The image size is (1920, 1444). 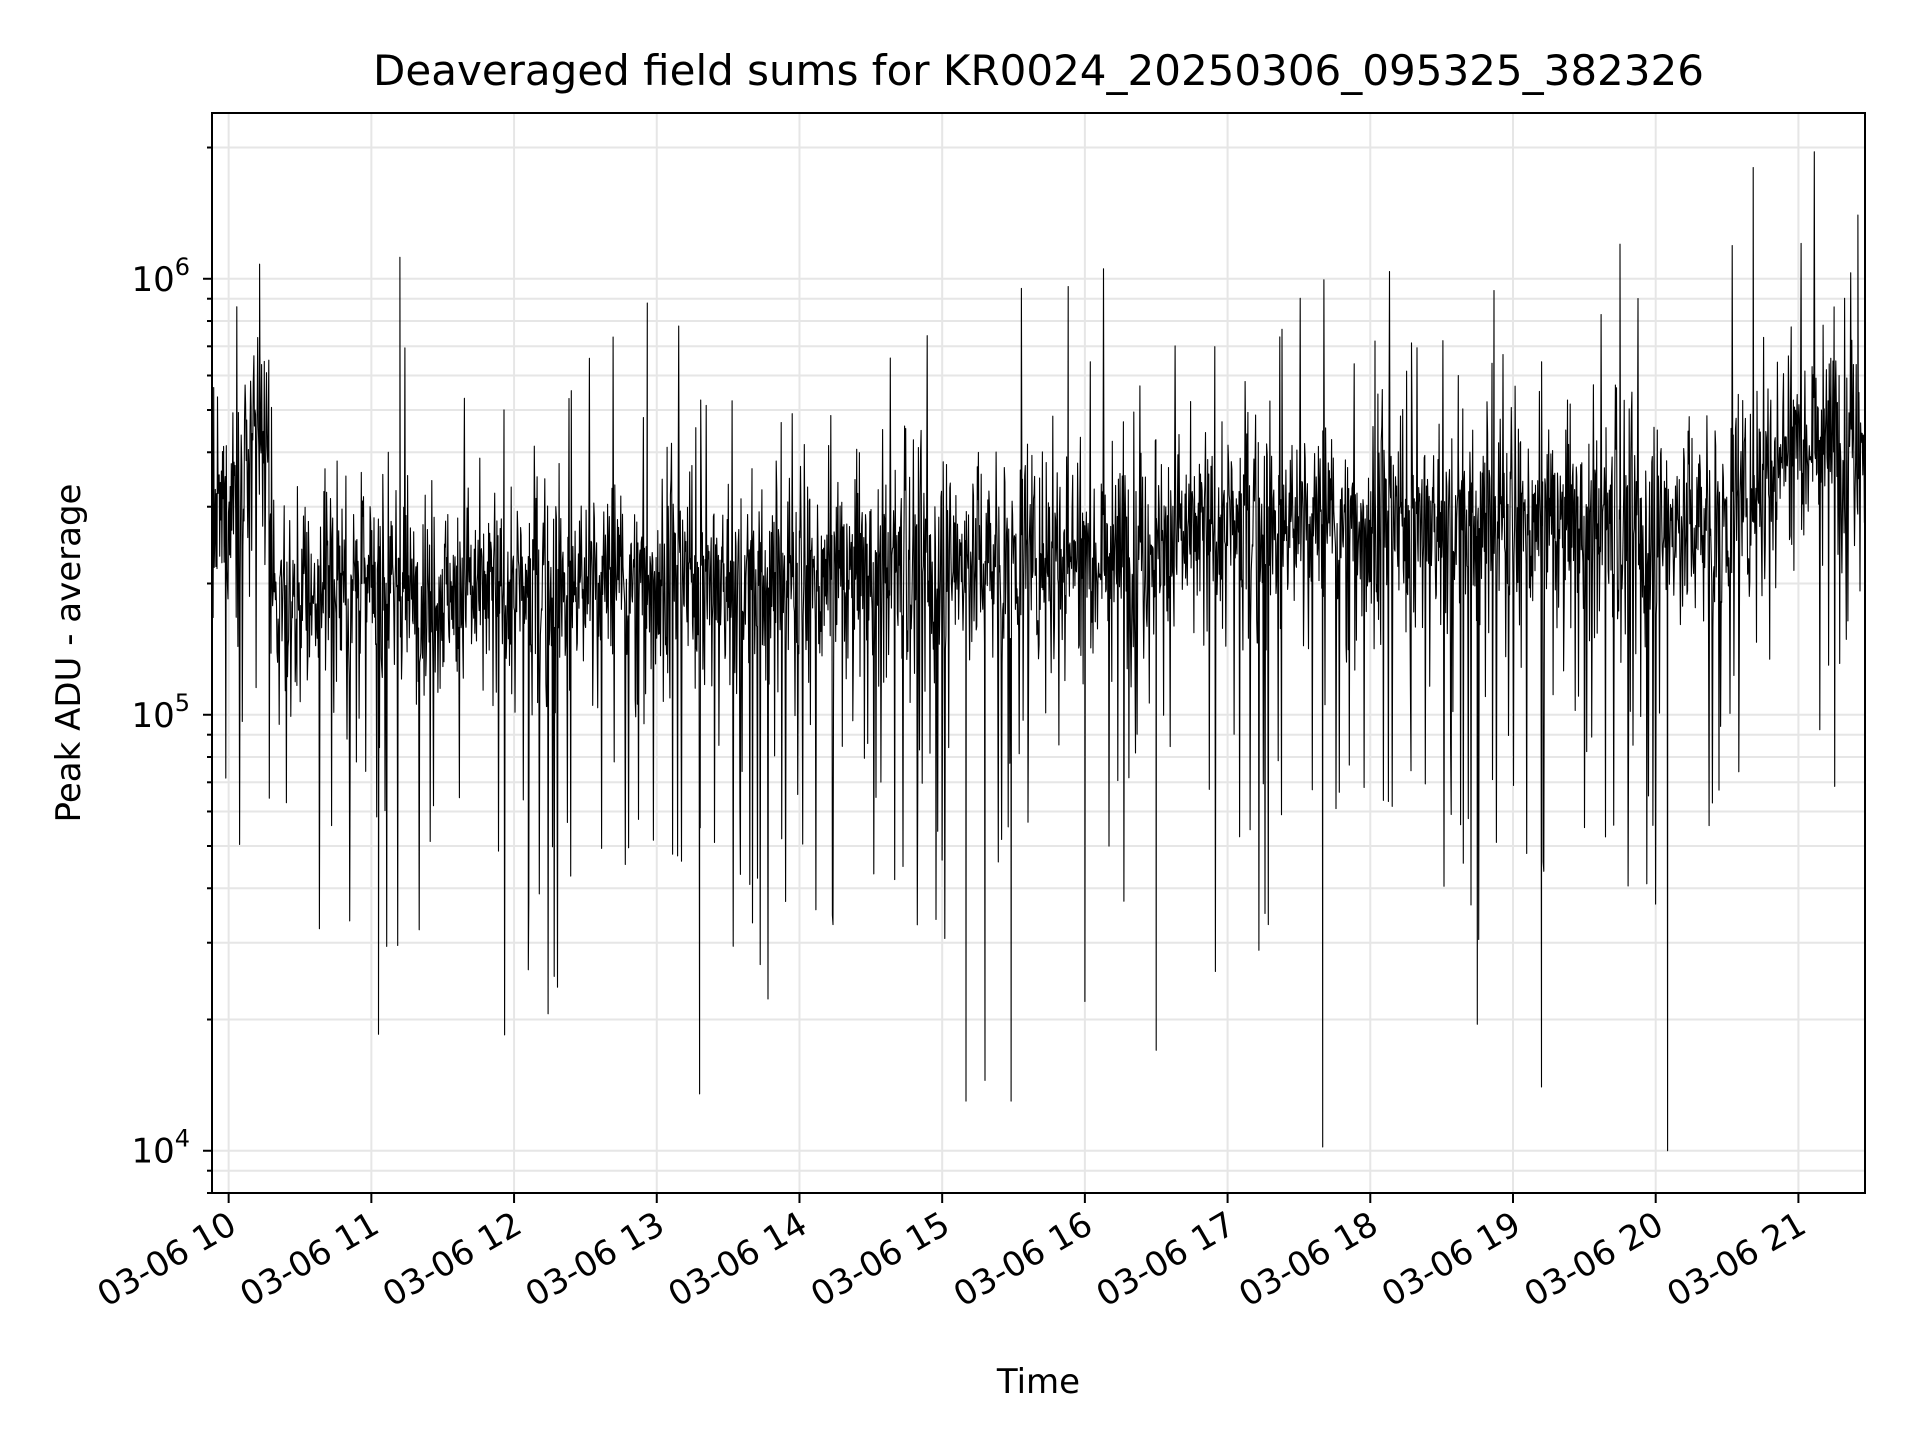 What do you see at coordinates (309, 1259) in the screenshot?
I see `x-tick-label: 03-06 11` at bounding box center [309, 1259].